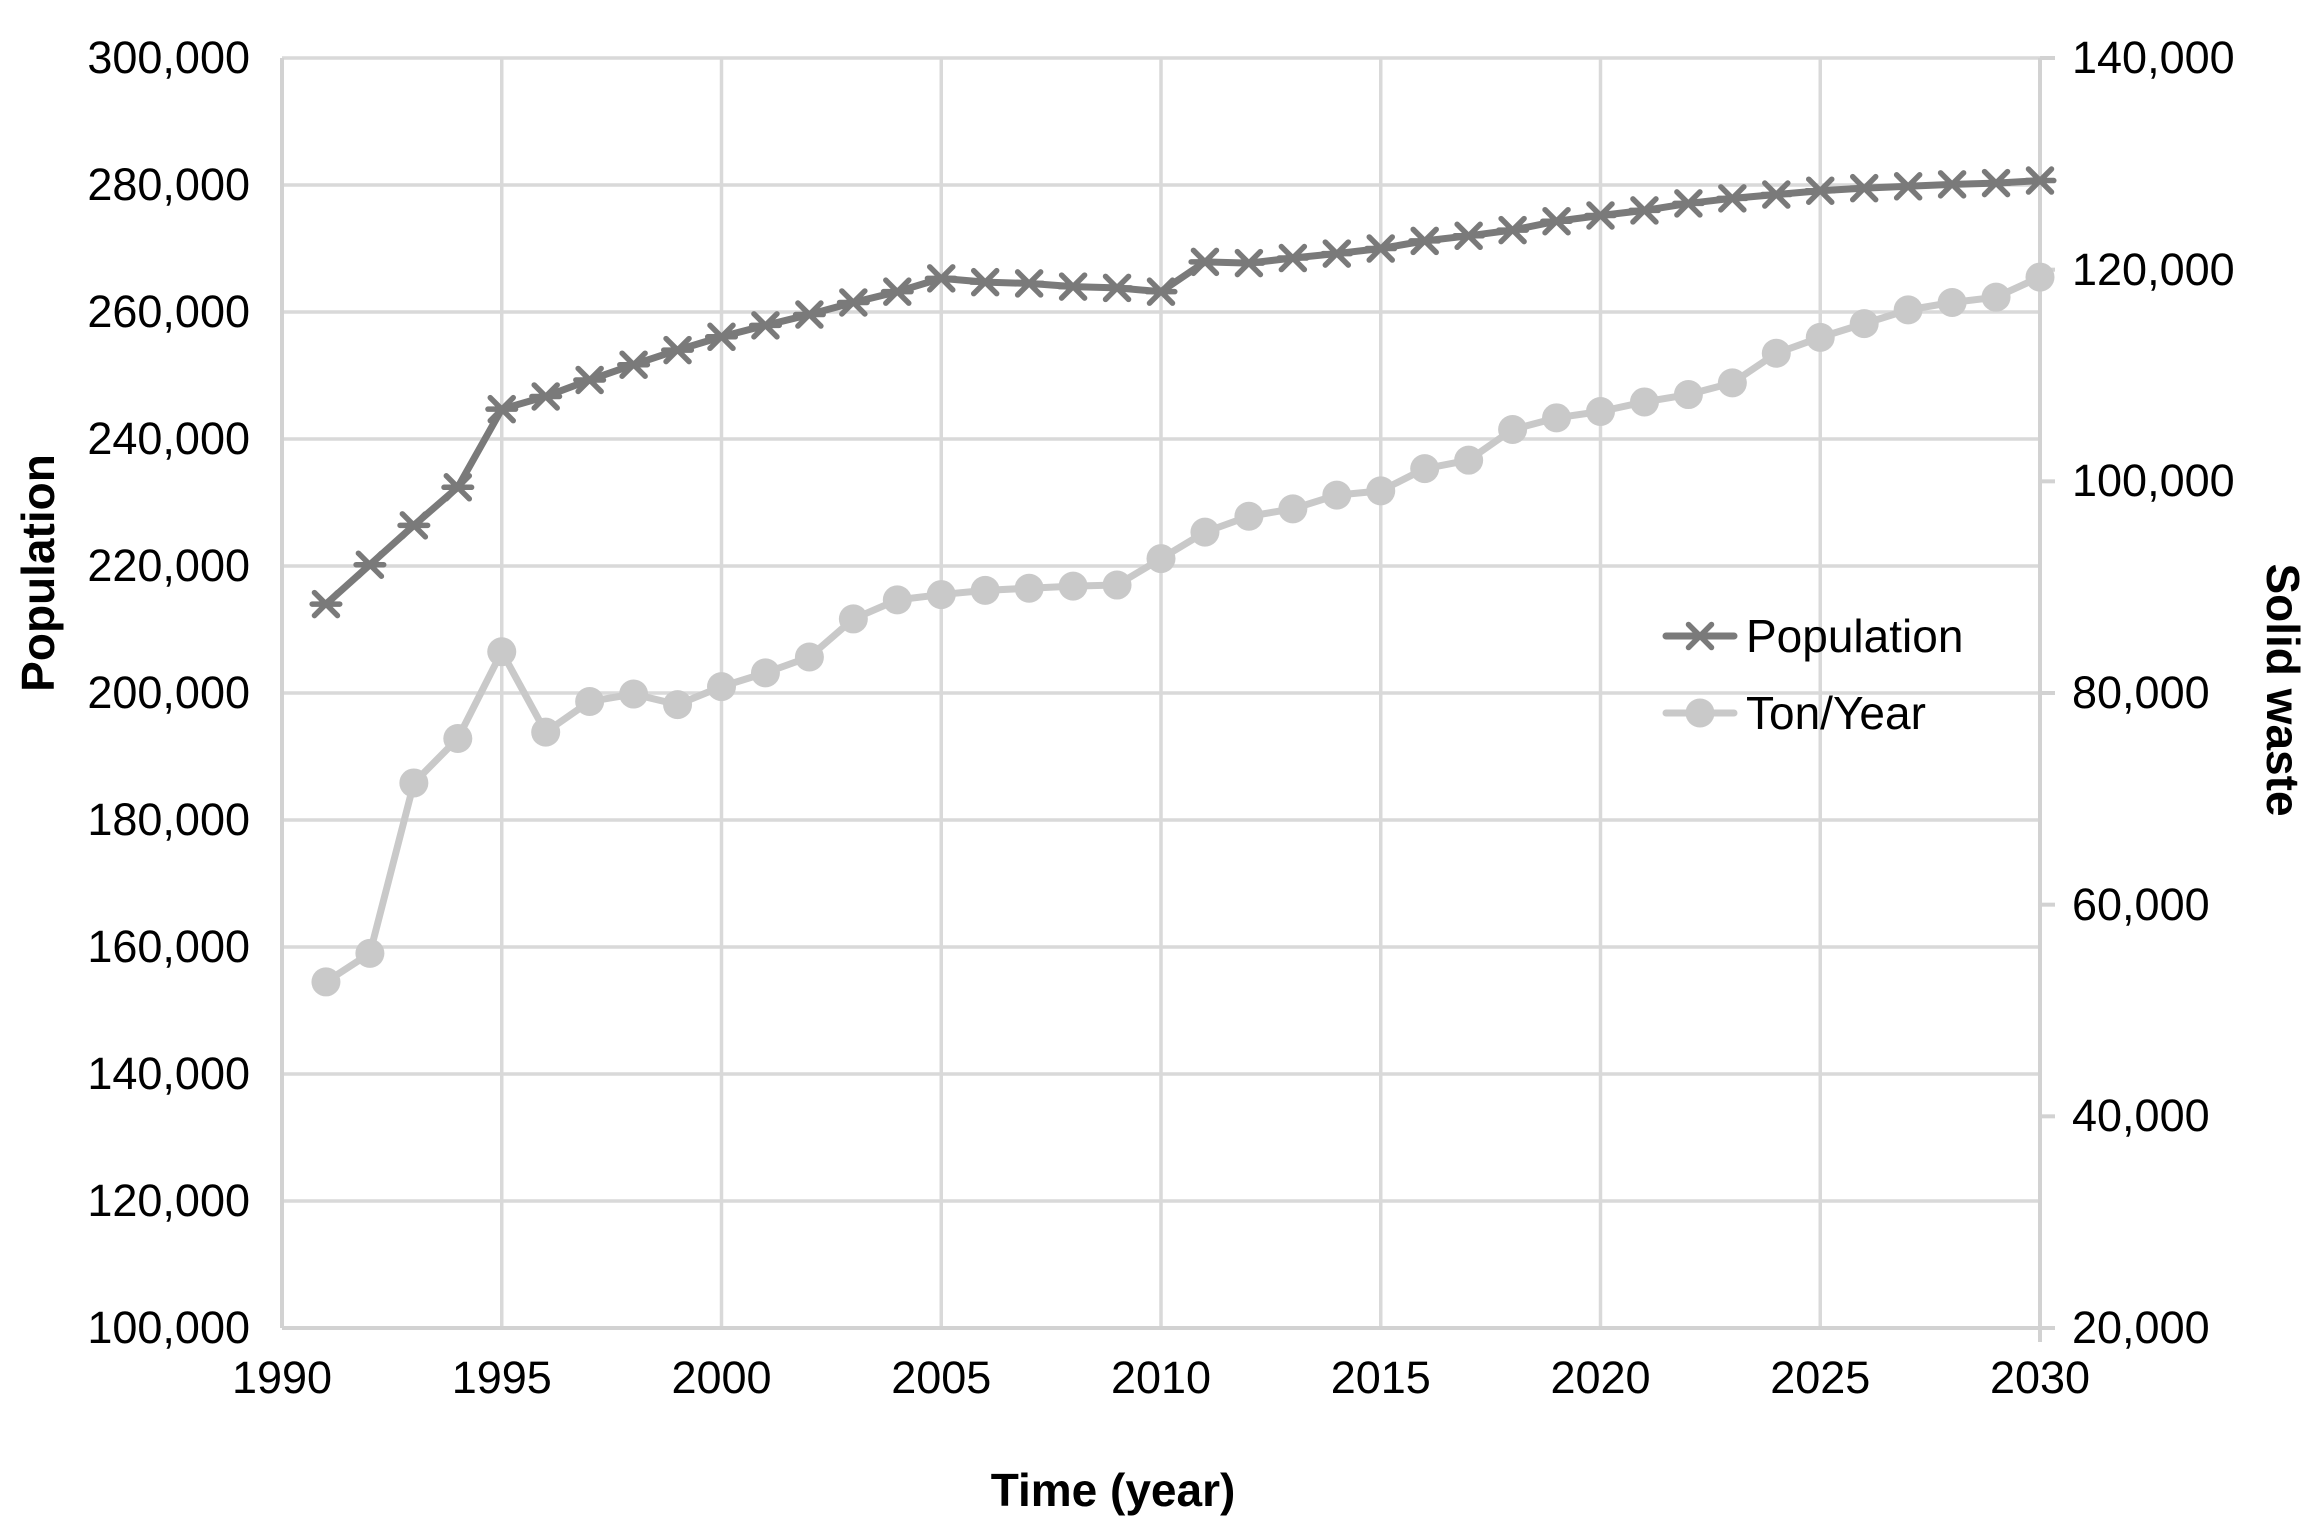 This screenshot has width=2313, height=1535. Describe the element at coordinates (721, 1377) in the screenshot. I see `x-axis-tick-label: 2000` at that location.